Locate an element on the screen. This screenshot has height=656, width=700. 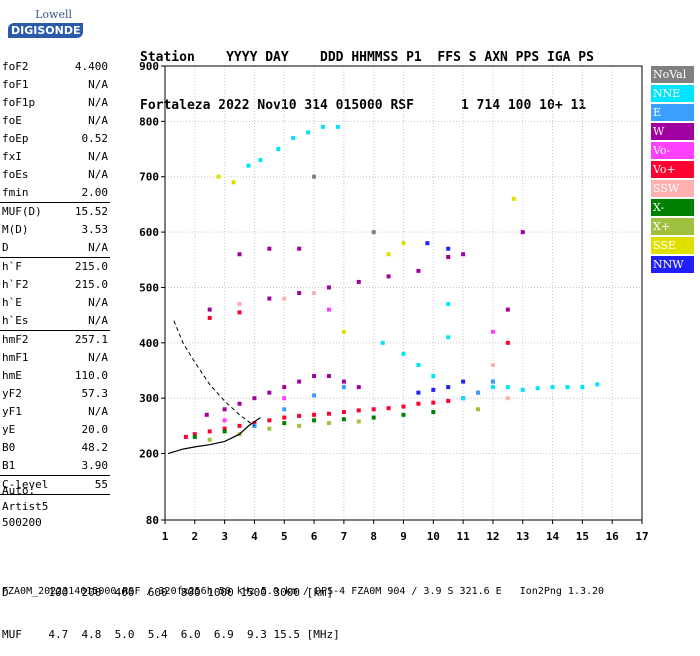
param-name: MUF(D) is located at coordinates (22, 211).